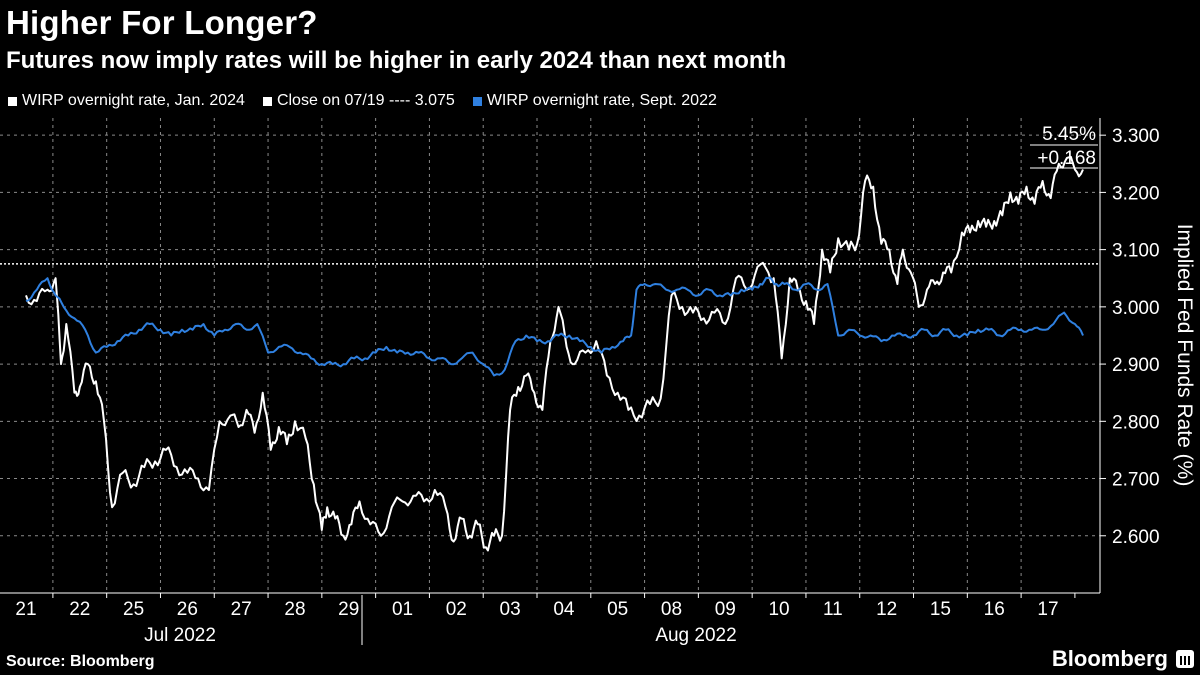  Describe the element at coordinates (241, 609) in the screenshot. I see `x-tick-label: 27` at that location.